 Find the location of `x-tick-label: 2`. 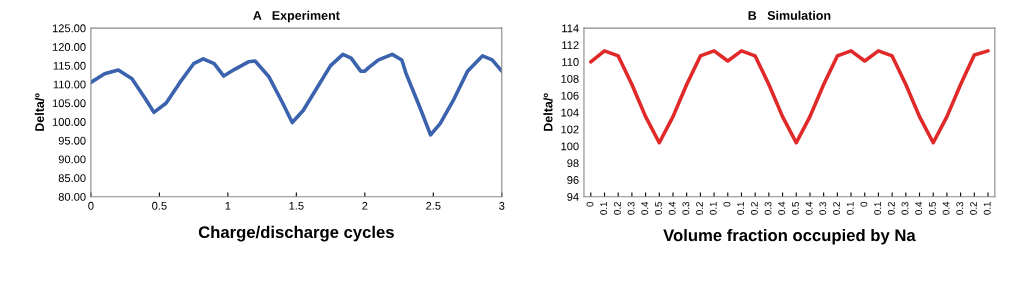

x-tick-label: 2 is located at coordinates (365, 205).